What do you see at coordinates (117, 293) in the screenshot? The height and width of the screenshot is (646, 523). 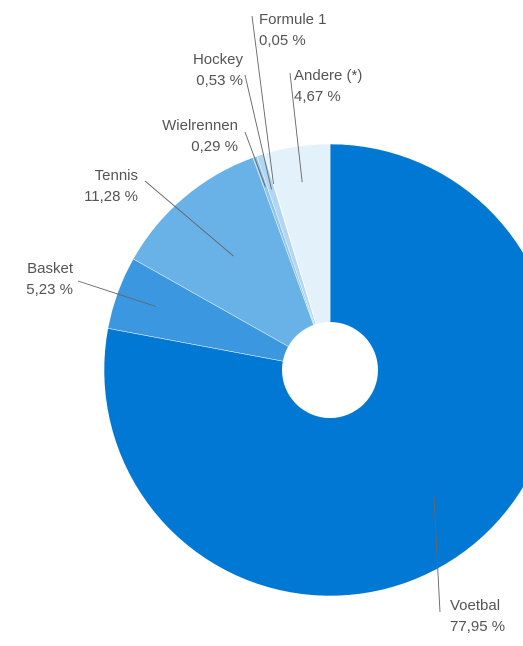 I see `leader-line-basket` at bounding box center [117, 293].